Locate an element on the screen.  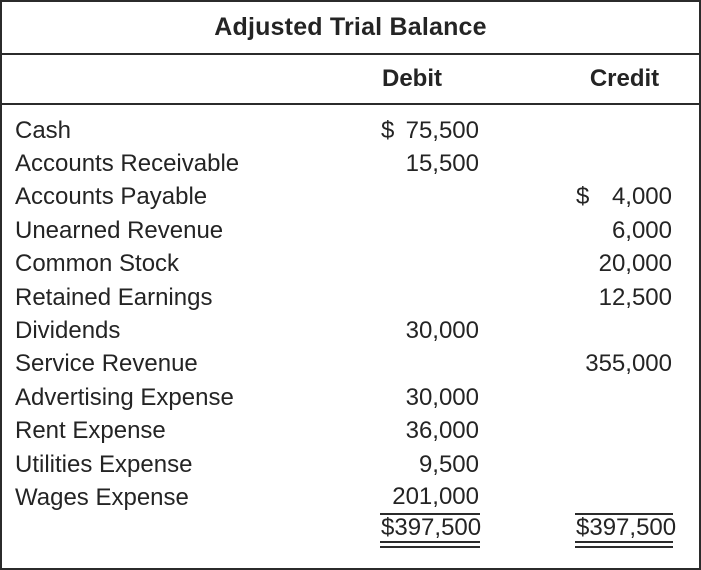
debit-value: 36,000 is located at coordinates (442, 431).